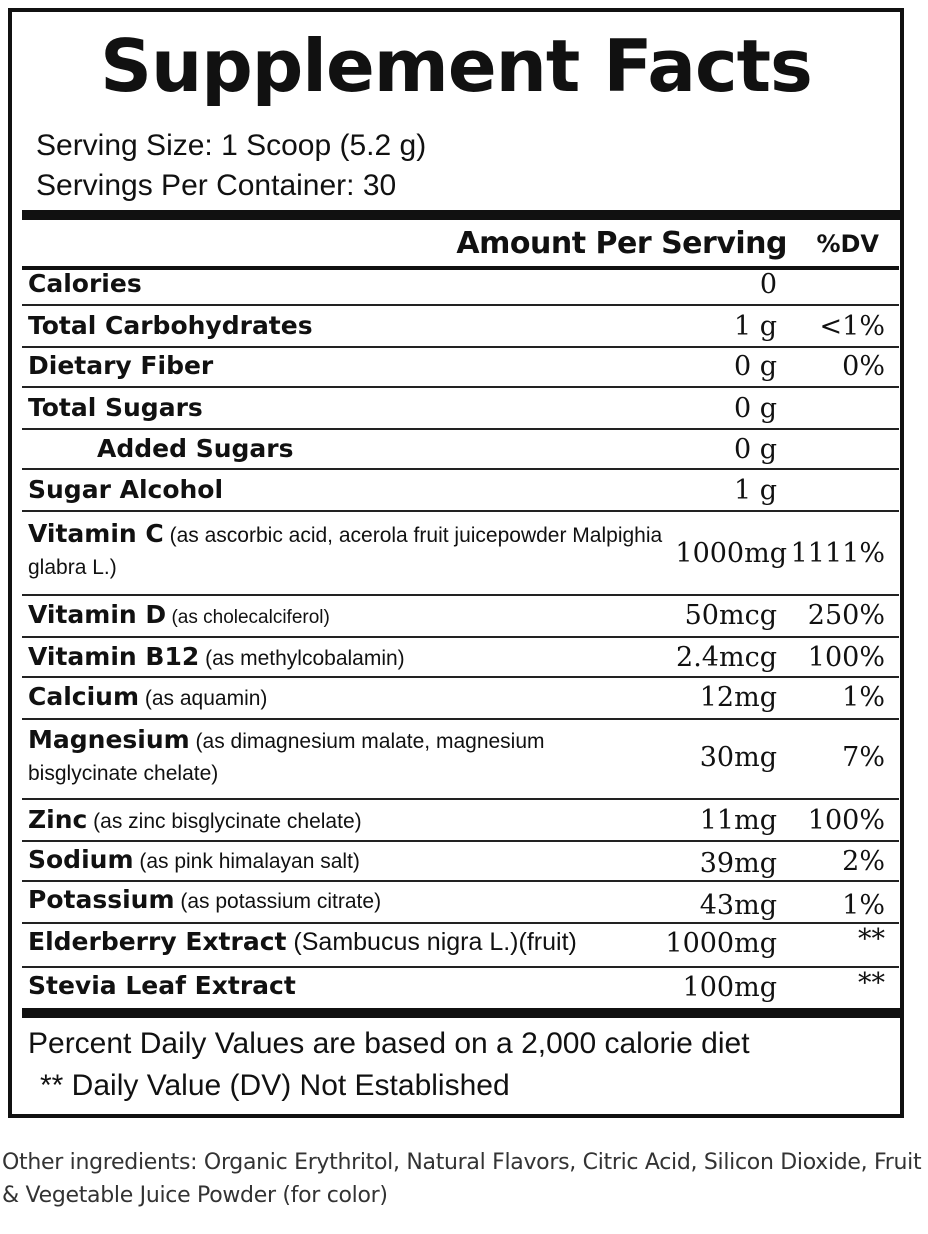 The height and width of the screenshot is (1234, 928). What do you see at coordinates (460, 368) in the screenshot?
I see `table-row: Dietary Fiber 0 g 0%` at bounding box center [460, 368].